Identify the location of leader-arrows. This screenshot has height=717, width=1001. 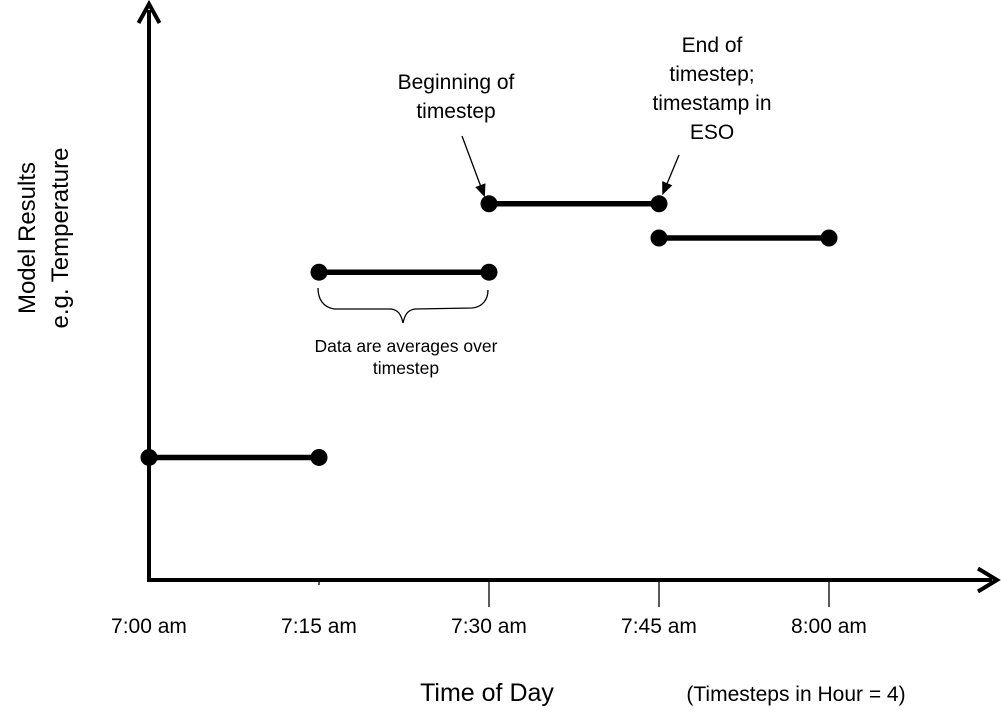
(570, 166).